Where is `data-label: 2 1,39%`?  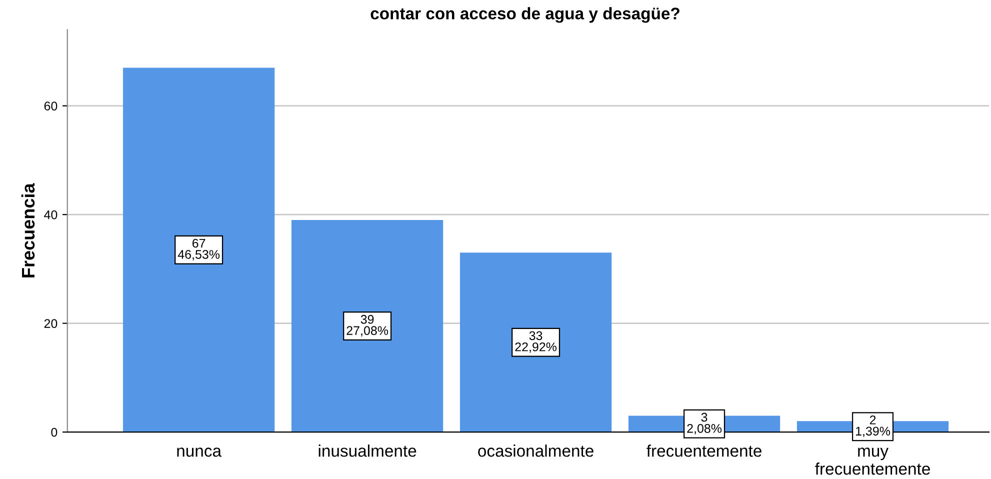 data-label: 2 1,39% is located at coordinates (873, 427).